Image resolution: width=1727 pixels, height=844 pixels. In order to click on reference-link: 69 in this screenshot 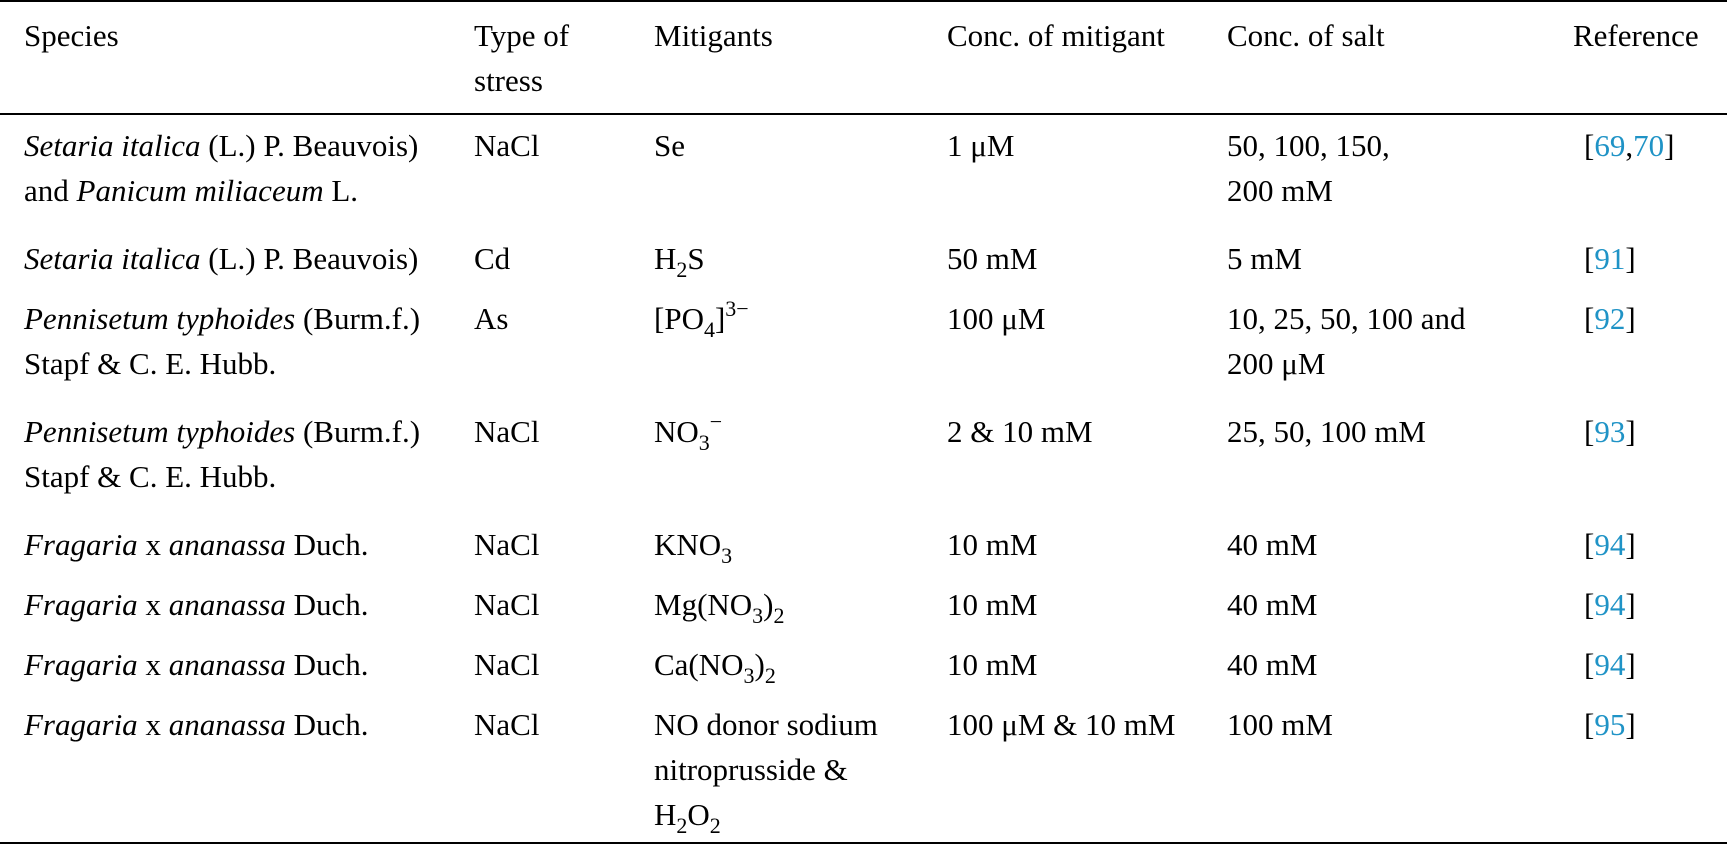, I will do `click(1610, 145)`.